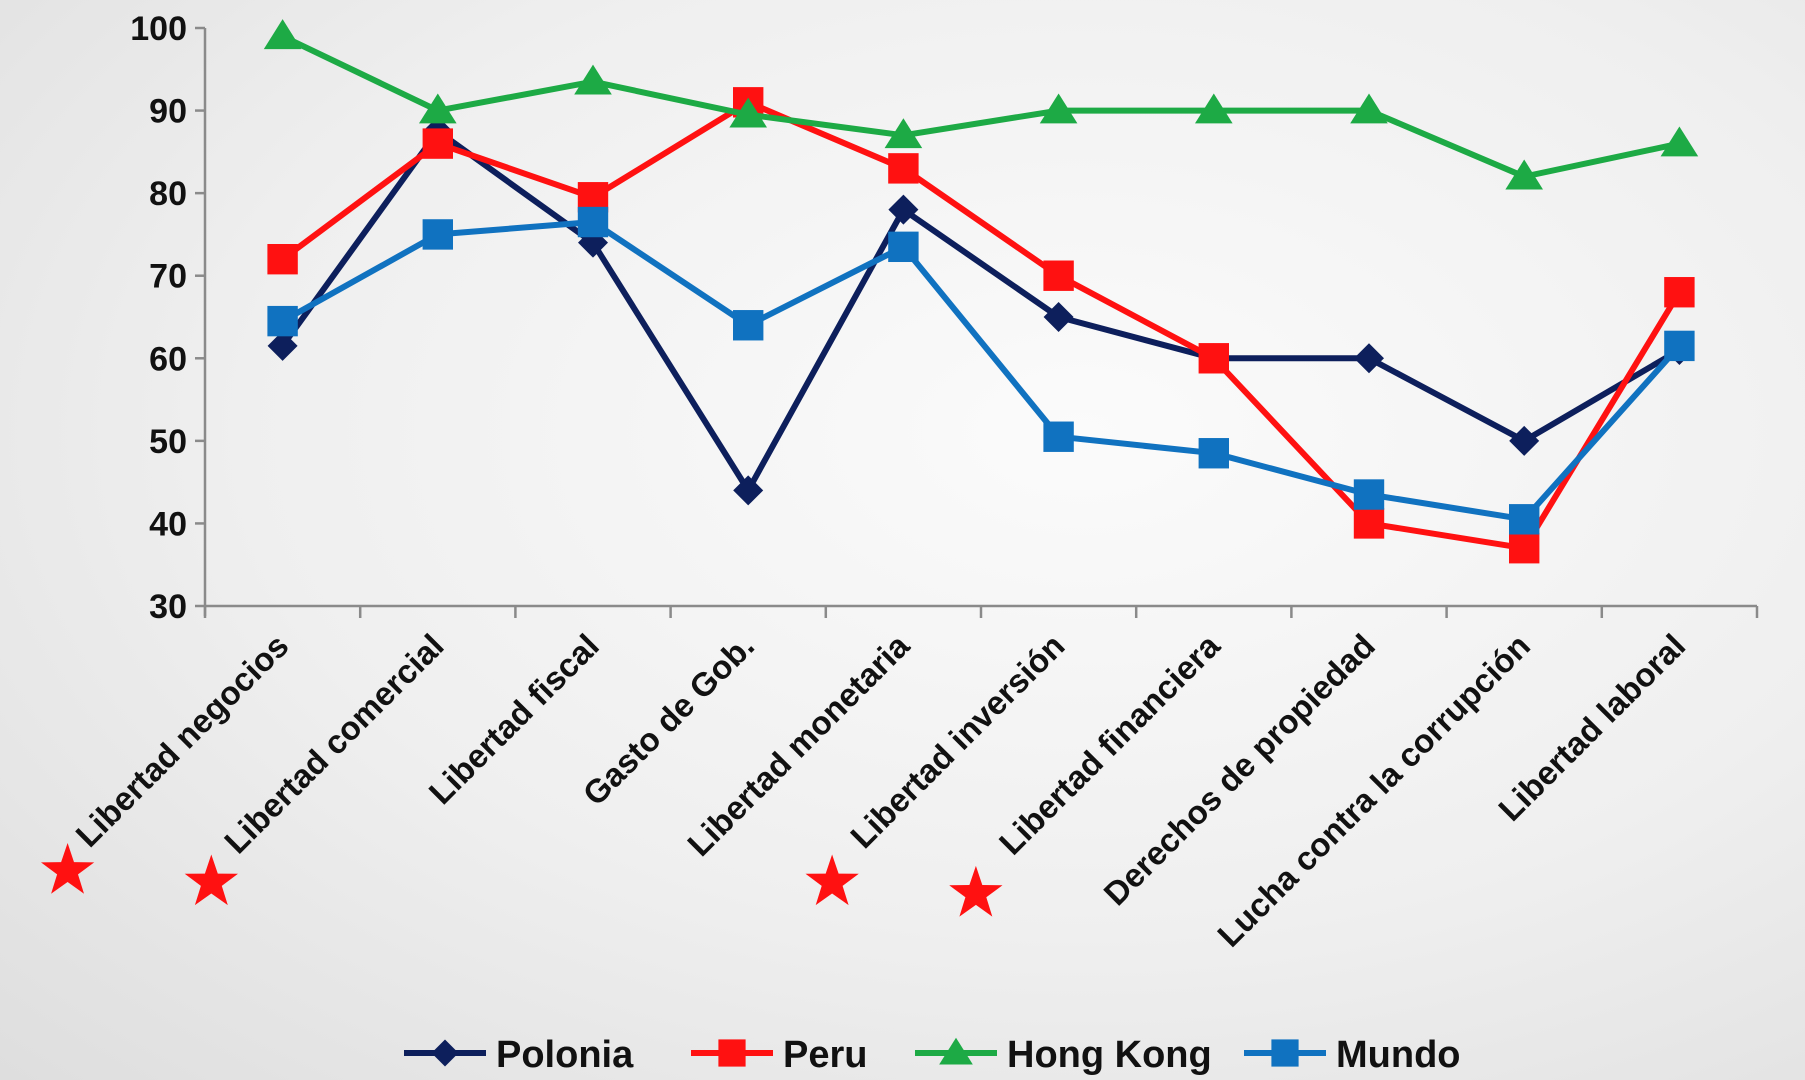  I want to click on y-tick-label: 30, so click(168, 607).